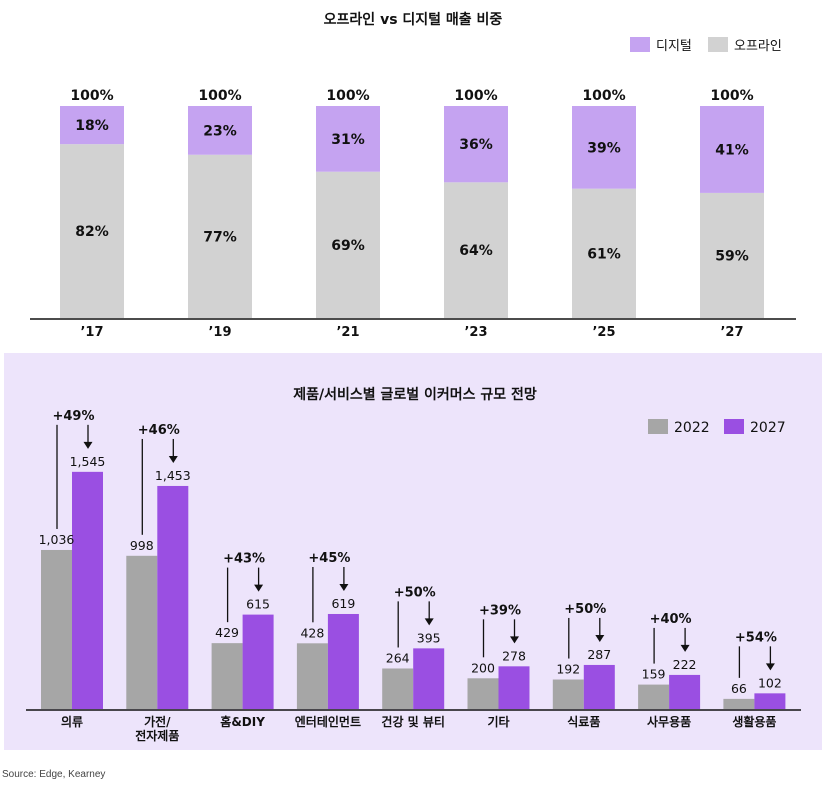  I want to click on value-label-2022: 998, so click(142, 545).